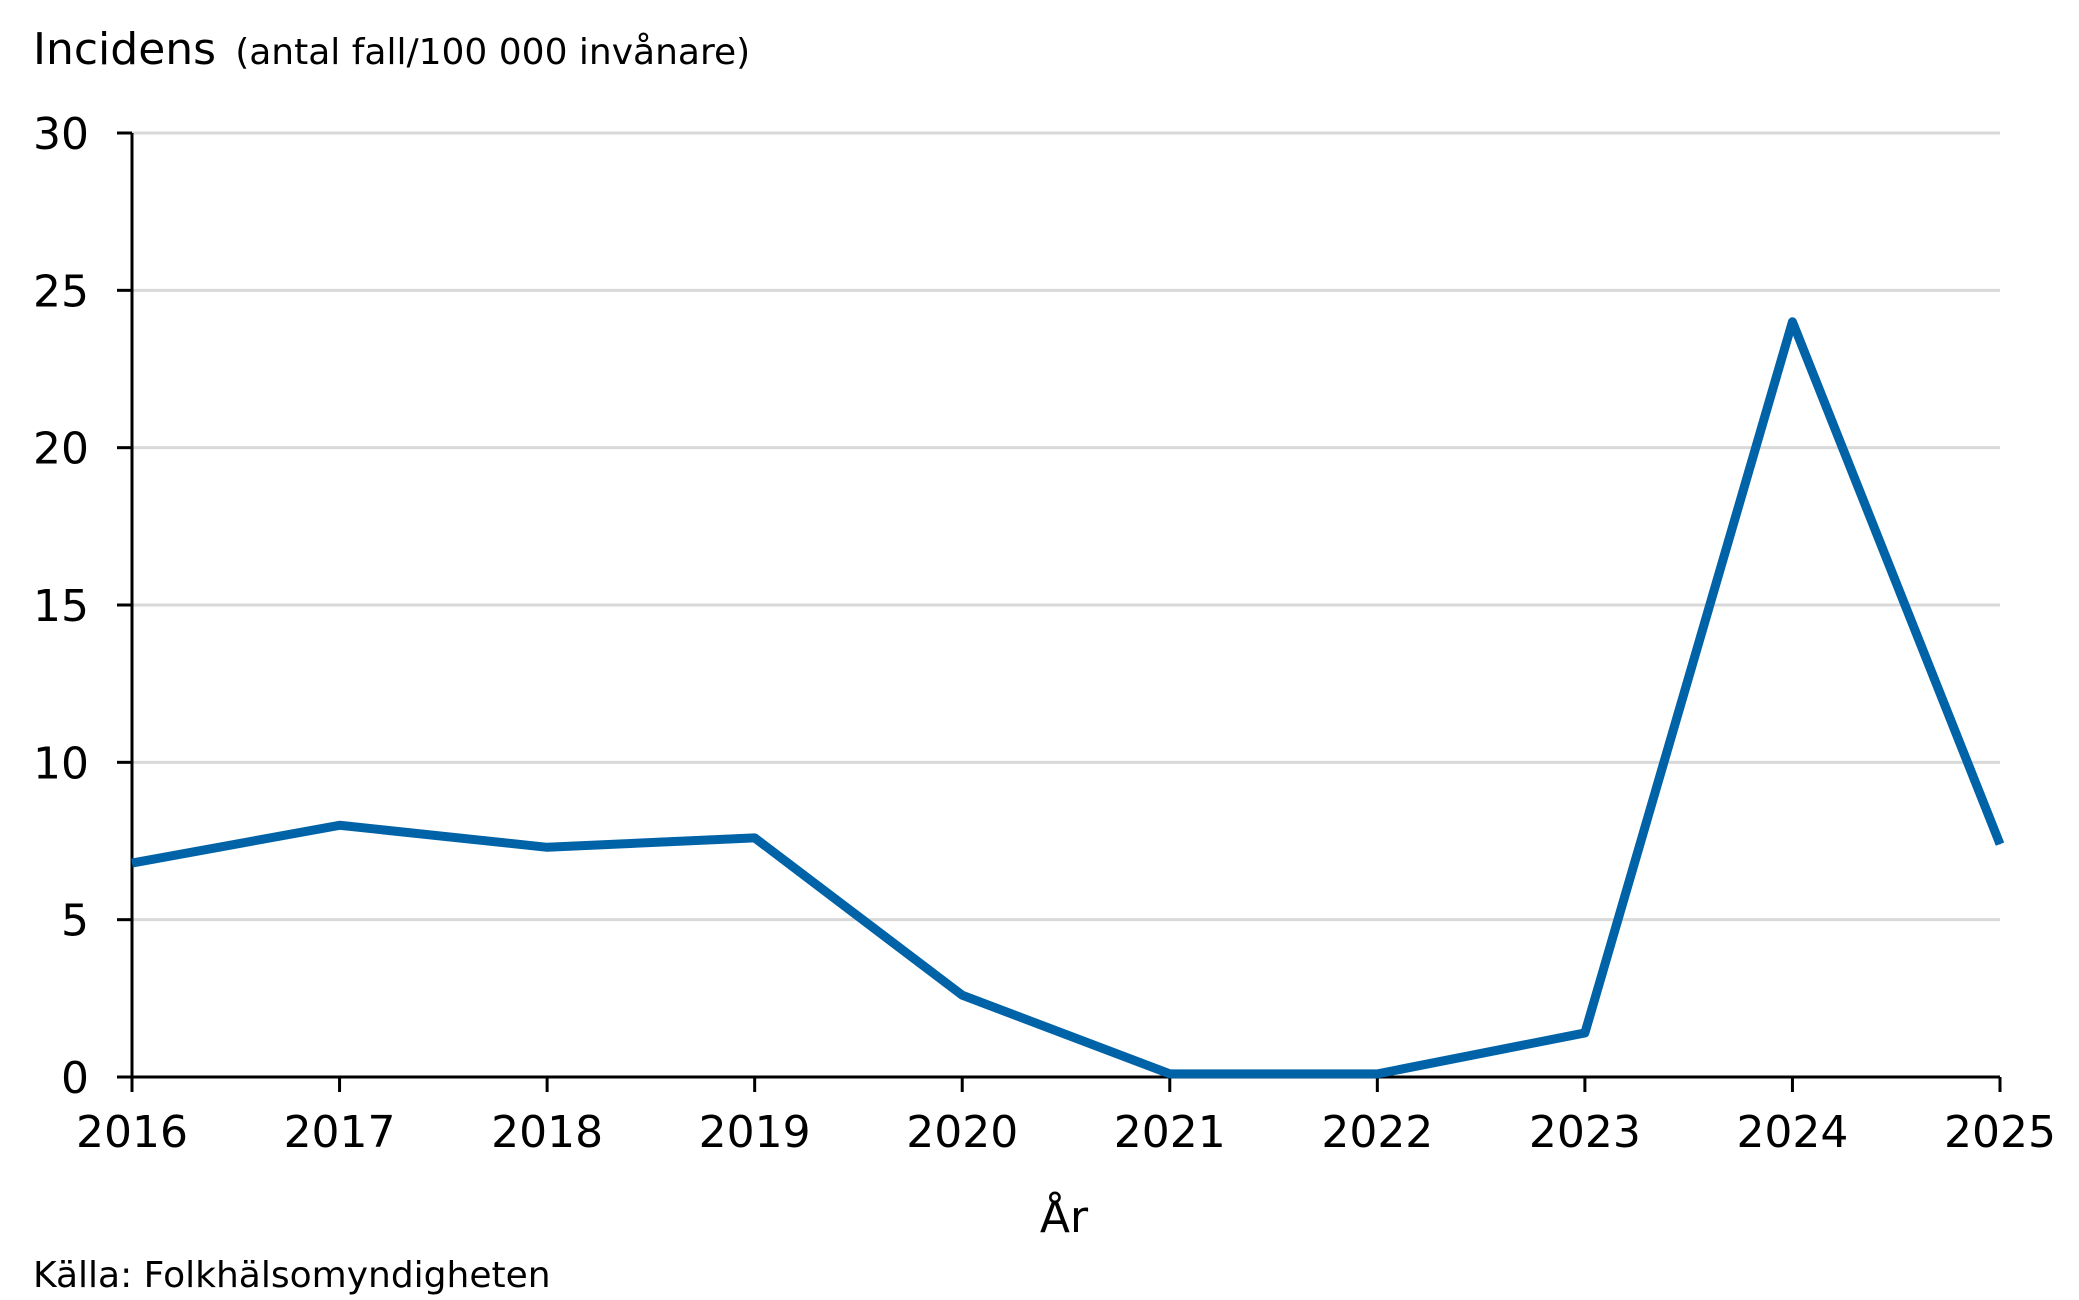 Image resolution: width=2079 pixels, height=1300 pixels. Describe the element at coordinates (1066, 1117) in the screenshot. I see `x-axis-ticks: 2016 2017 2018 2019 2020 2021 2022 2023 2024 2025` at that location.